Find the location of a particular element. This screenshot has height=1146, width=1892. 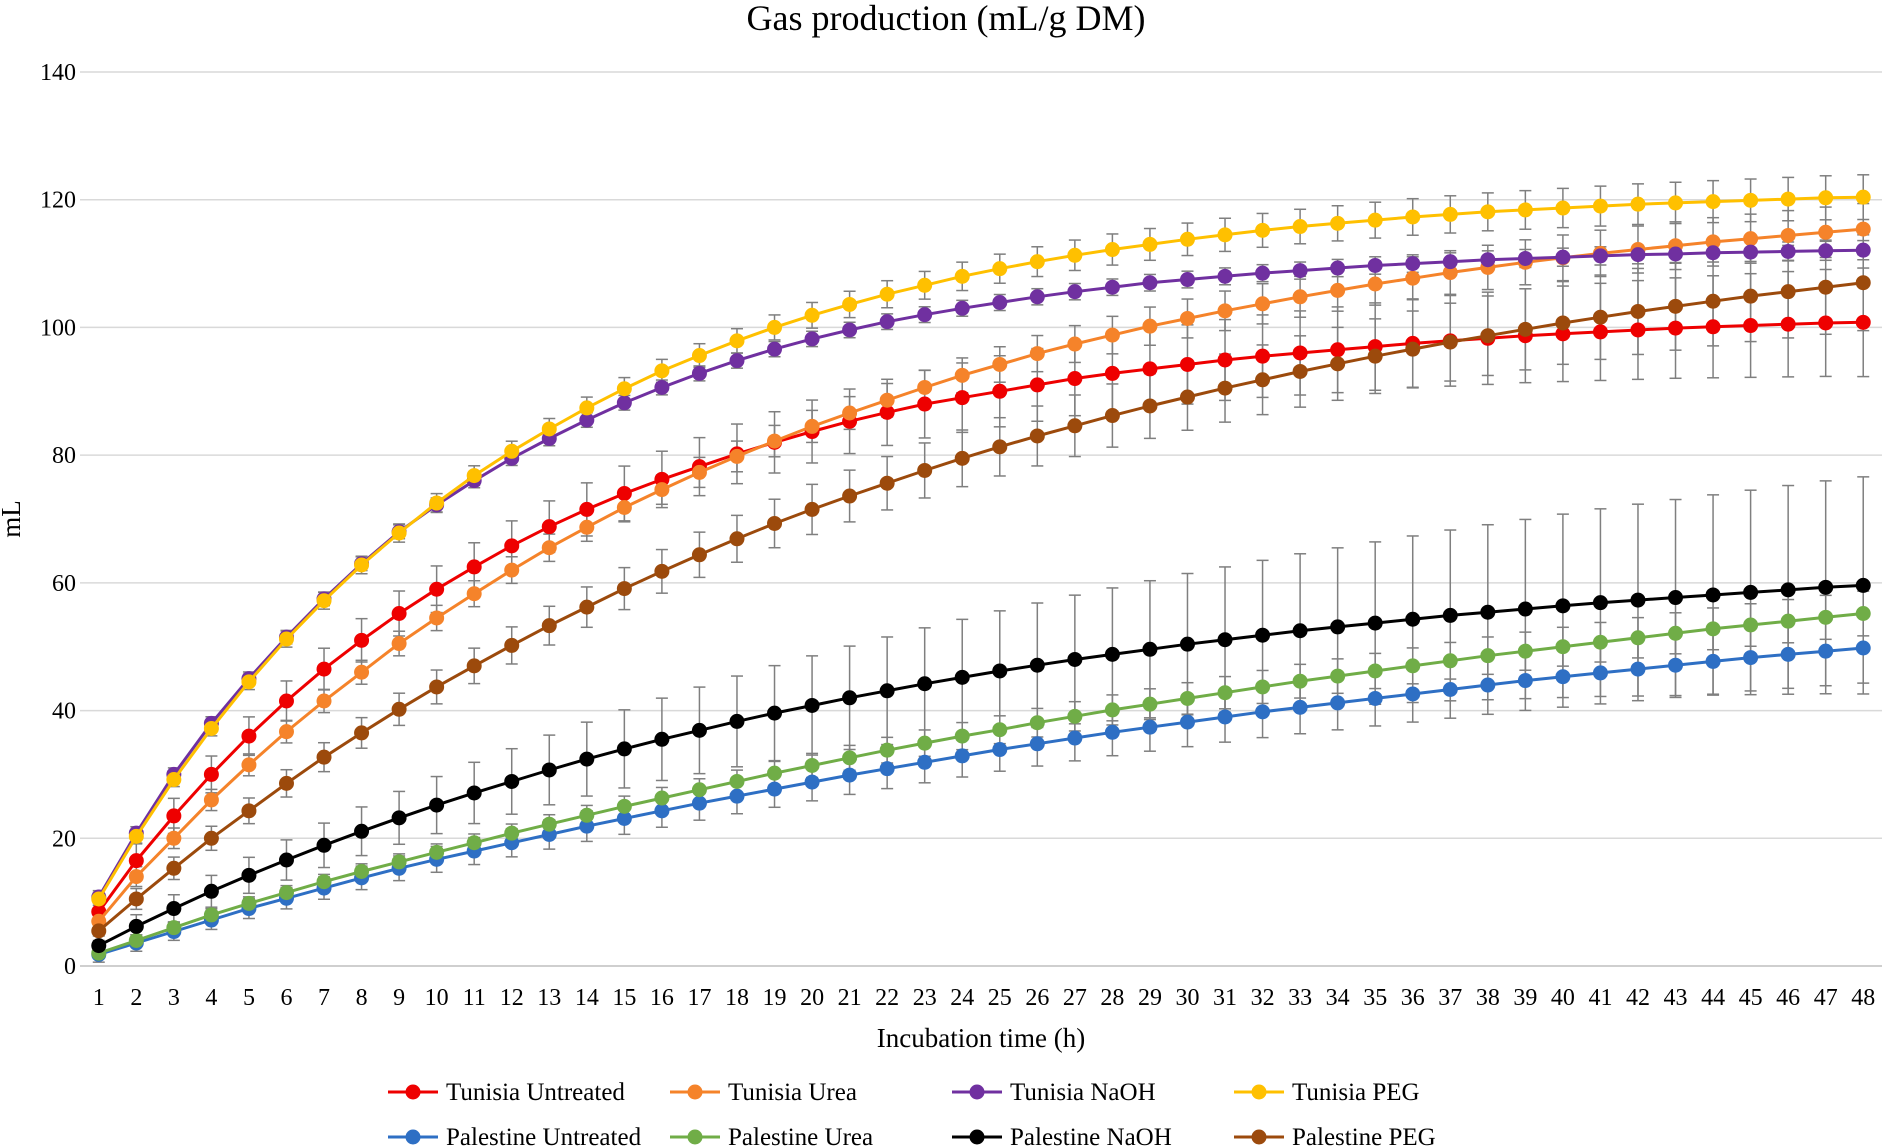

legend-label: Tunisia PEG is located at coordinates (1356, 1092).